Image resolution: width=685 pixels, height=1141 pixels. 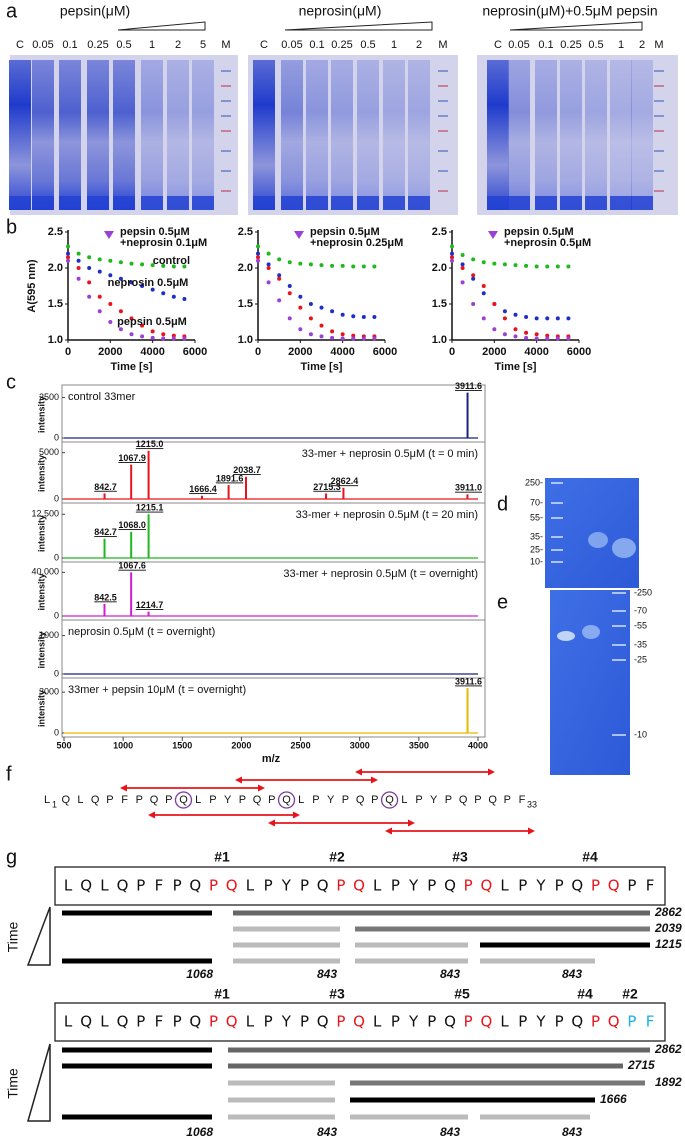 I want to click on marker-label: -35, so click(x=640, y=644).